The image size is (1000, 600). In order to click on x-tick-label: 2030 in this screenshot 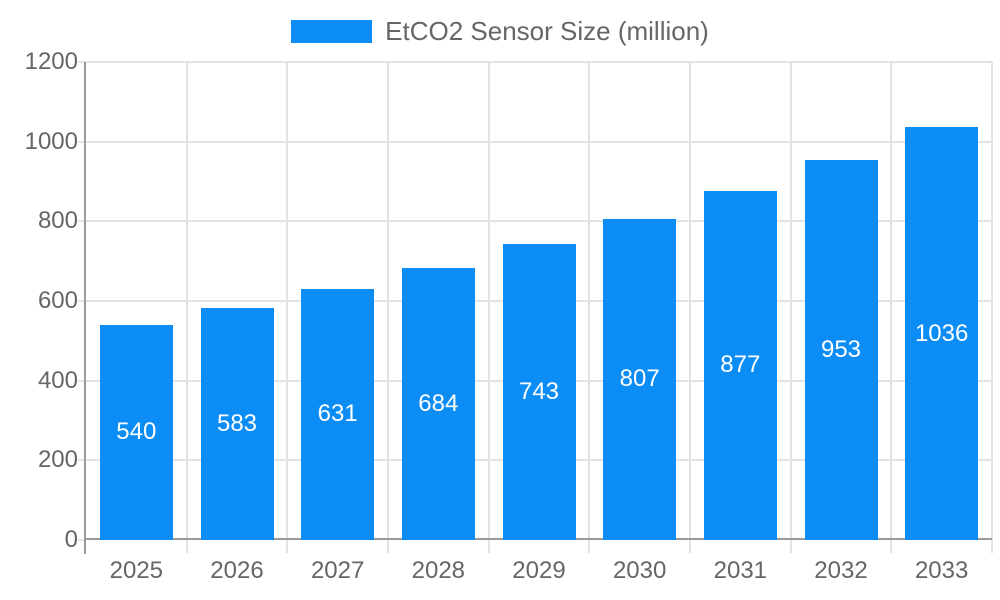, I will do `click(639, 570)`.